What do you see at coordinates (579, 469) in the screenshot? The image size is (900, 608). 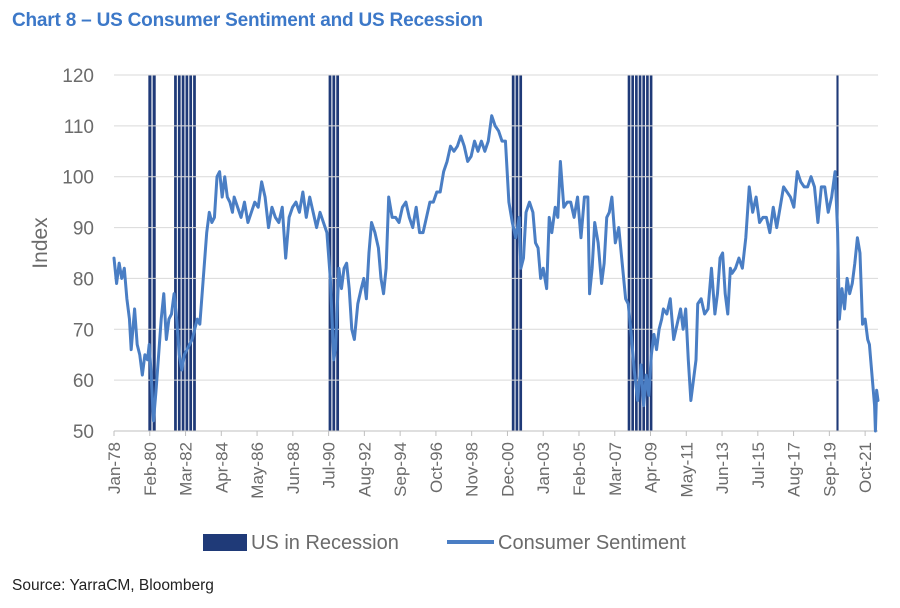 I see `x-tick-Feb-05: Feb-05` at bounding box center [579, 469].